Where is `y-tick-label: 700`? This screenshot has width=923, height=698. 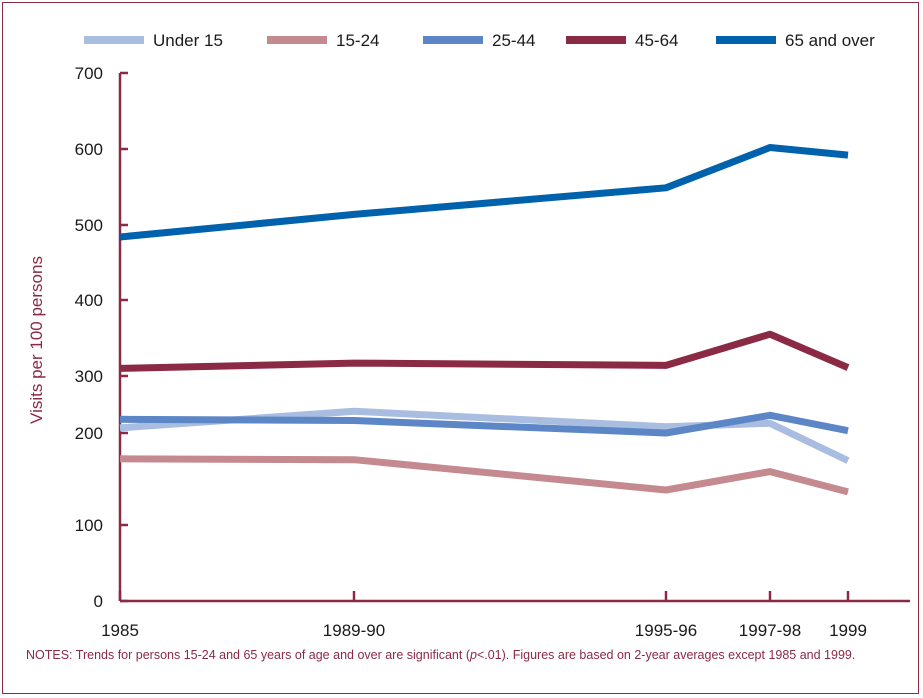 y-tick-label: 700 is located at coordinates (89, 73).